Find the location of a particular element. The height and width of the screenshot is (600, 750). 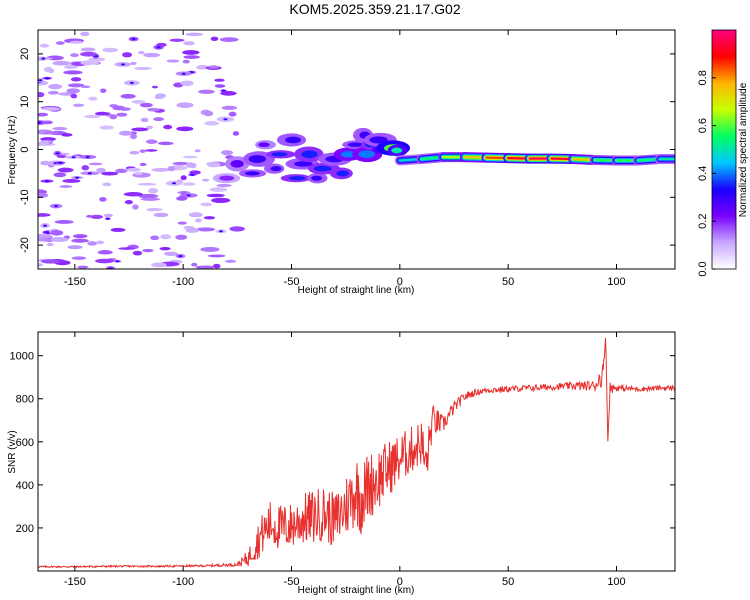

y-tick-label: 200 is located at coordinates (25, 529).